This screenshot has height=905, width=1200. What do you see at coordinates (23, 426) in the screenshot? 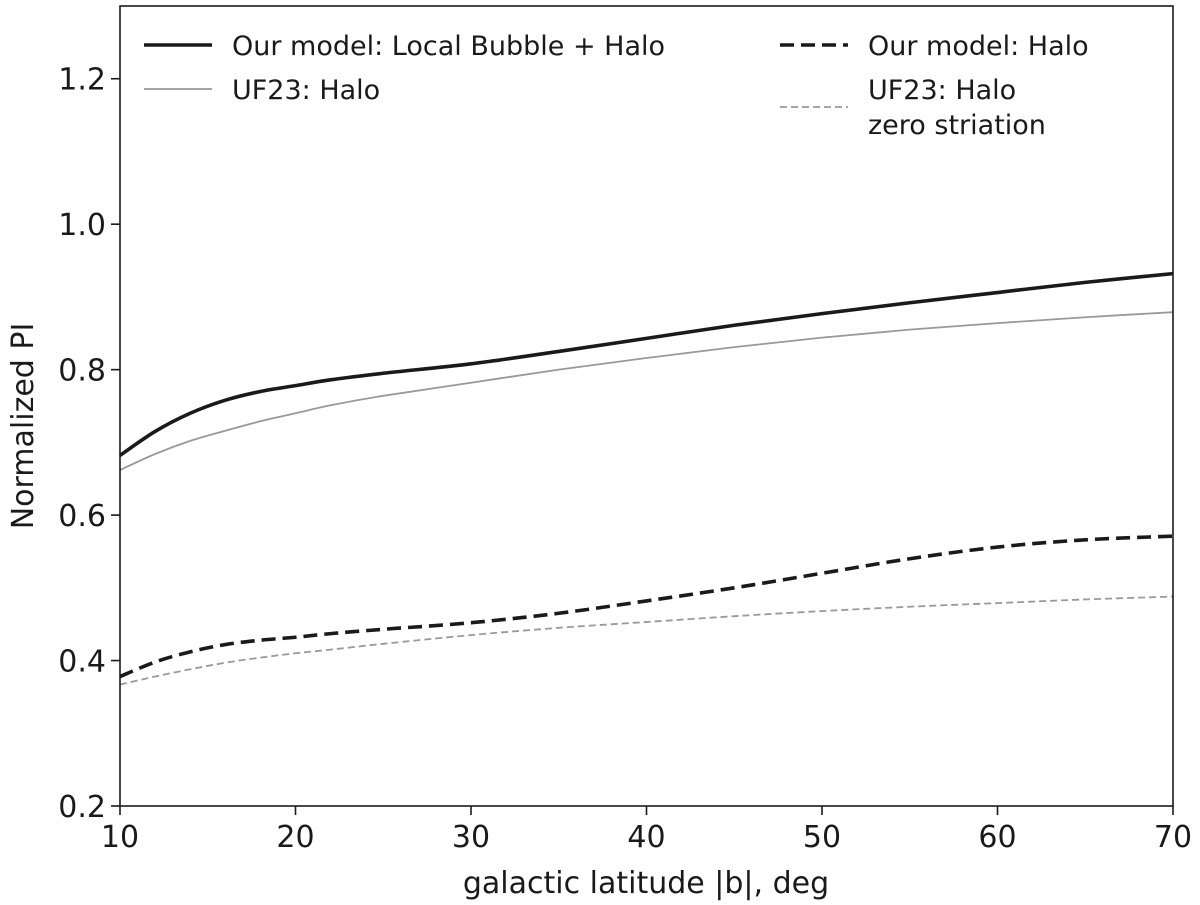
I see `y-axis-label: Normalized PI` at bounding box center [23, 426].